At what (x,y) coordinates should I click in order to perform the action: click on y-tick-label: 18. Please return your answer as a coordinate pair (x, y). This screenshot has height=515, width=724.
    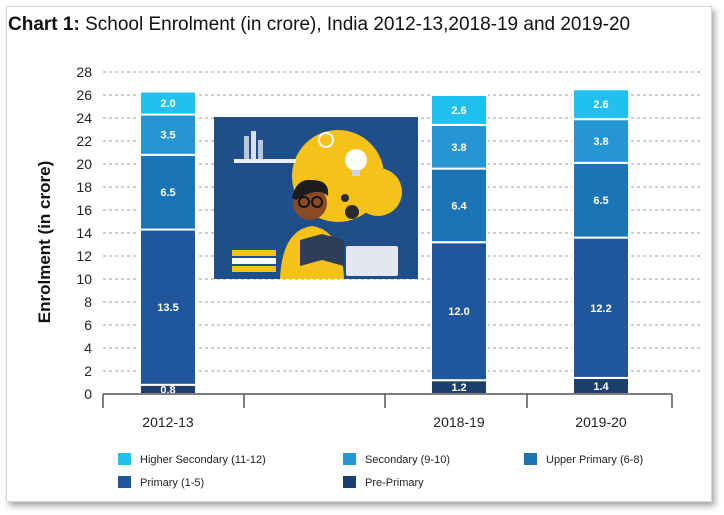
    Looking at the image, I should click on (84, 187).